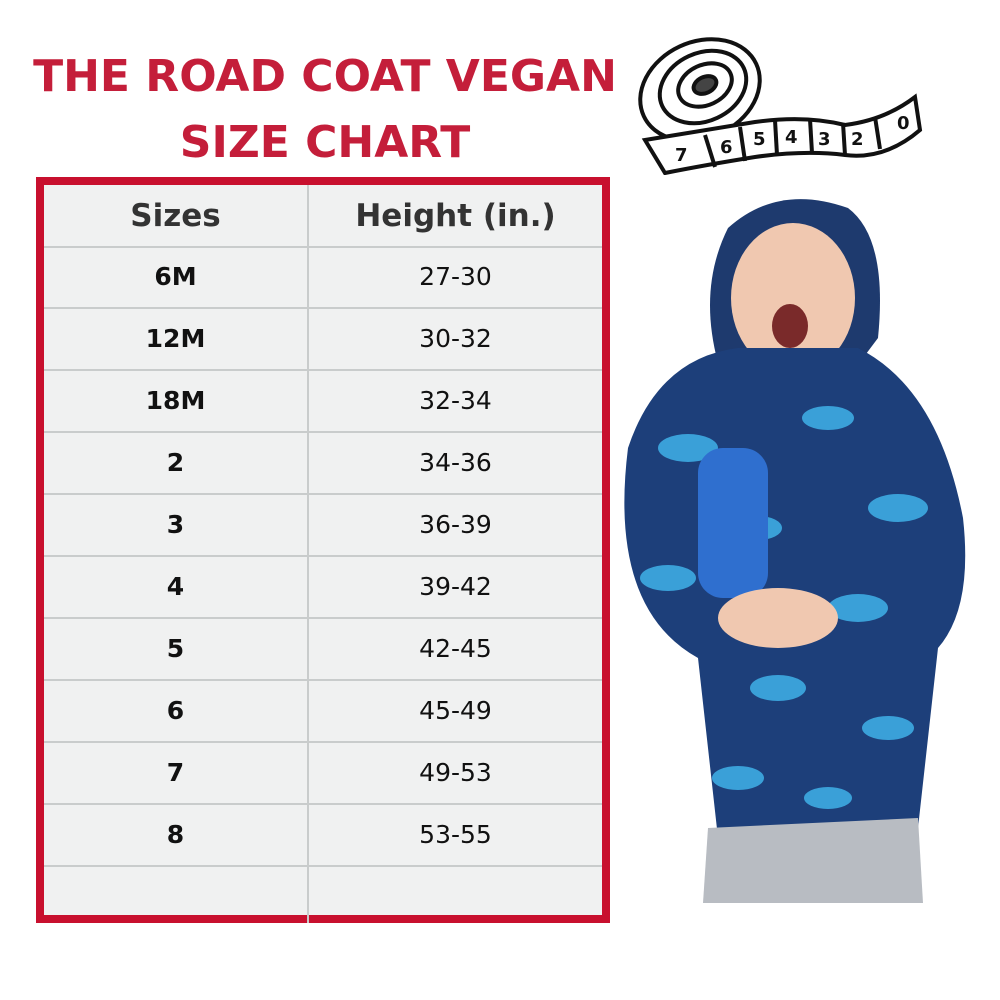  What do you see at coordinates (323, 401) in the screenshot?
I see `table-row: 18M 32-34` at bounding box center [323, 401].